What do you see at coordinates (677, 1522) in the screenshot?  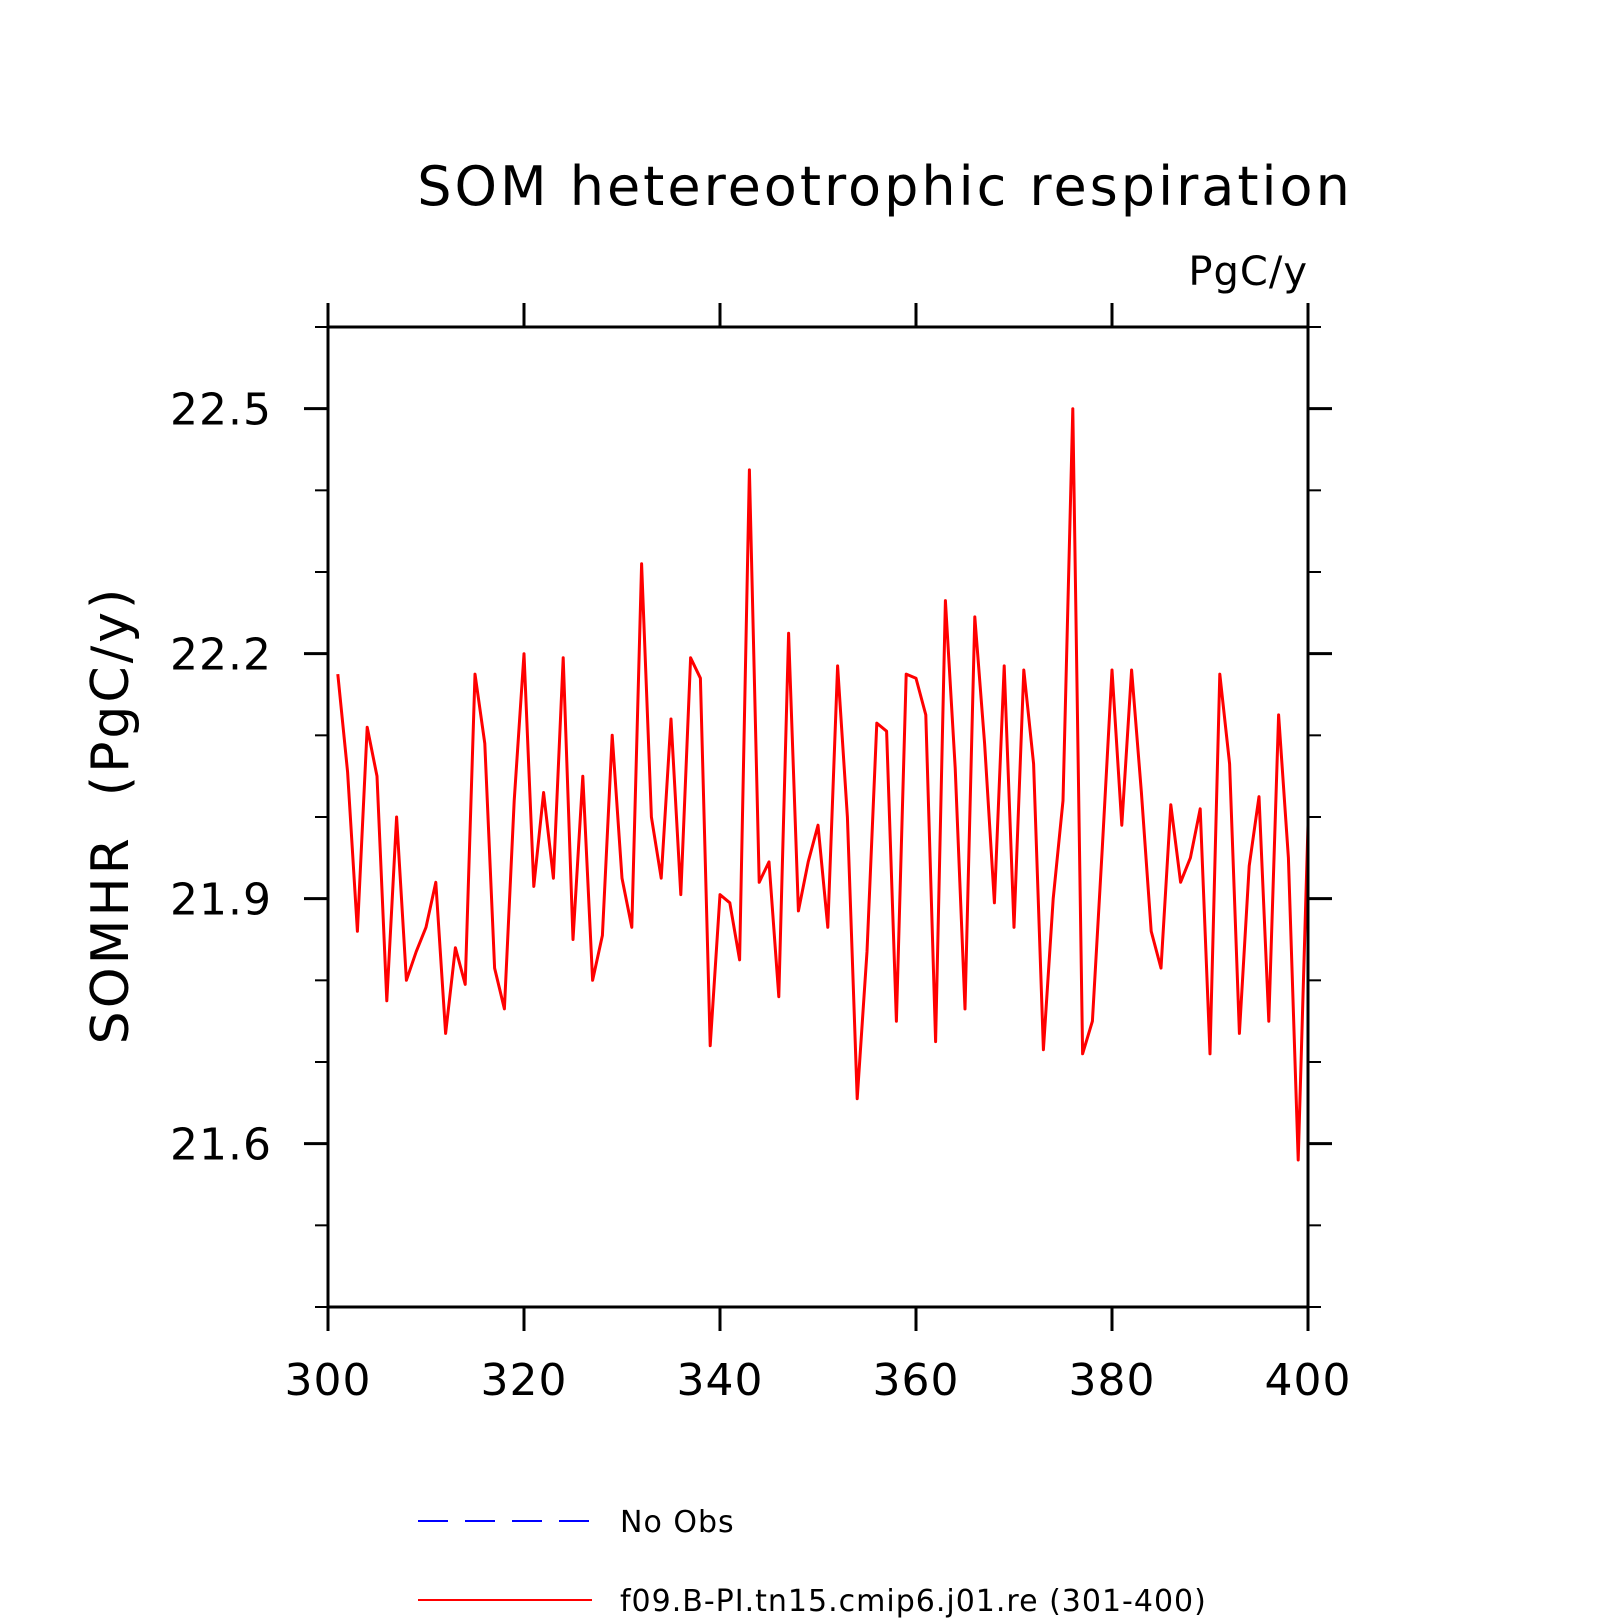 I see `legend-label: No Obs` at bounding box center [677, 1522].